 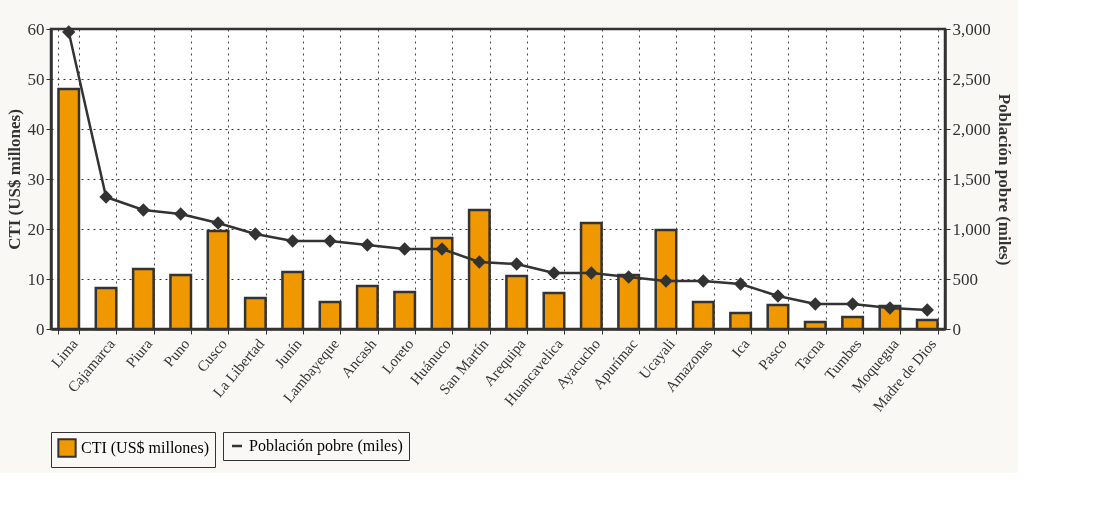 I want to click on y-tick-label: 30, so click(x=36, y=179).